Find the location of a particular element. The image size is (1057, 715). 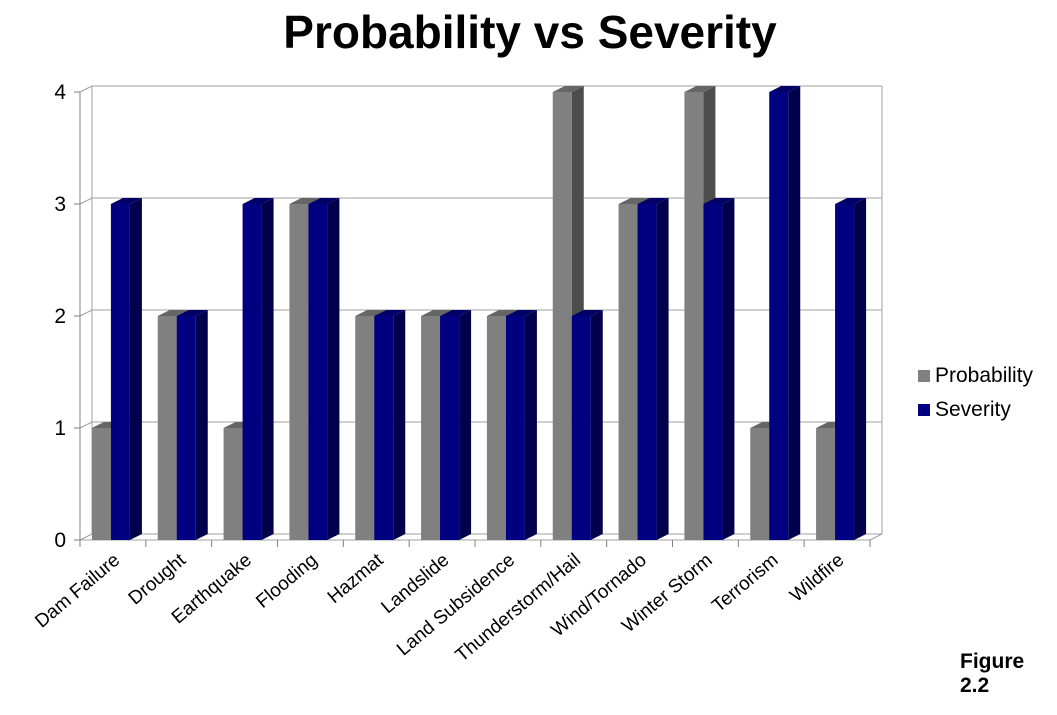

x-tick-label: Land Subsidence is located at coordinates (456, 605).